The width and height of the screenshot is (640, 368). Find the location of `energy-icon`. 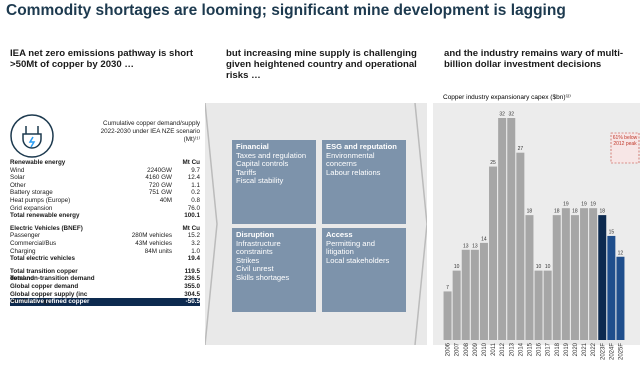

energy-icon is located at coordinates (32, 136).